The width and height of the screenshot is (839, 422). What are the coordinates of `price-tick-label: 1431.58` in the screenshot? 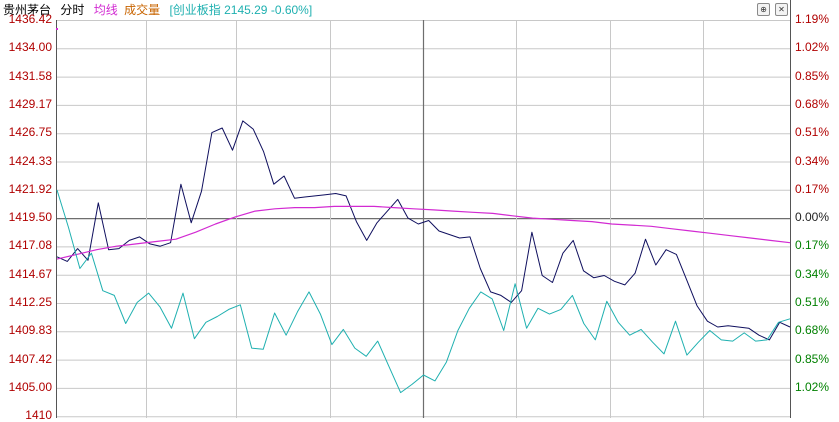 It's located at (30, 75).